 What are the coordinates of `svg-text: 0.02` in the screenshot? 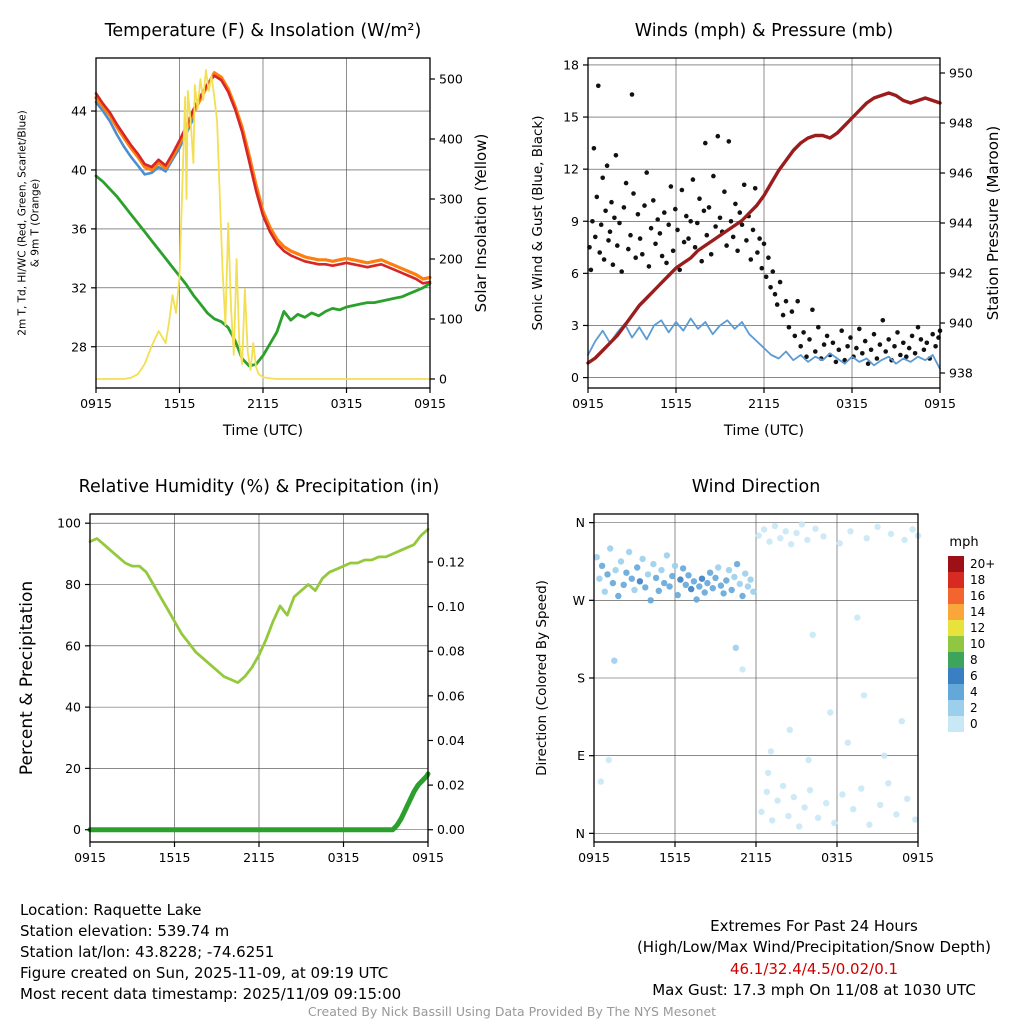 It's located at (451, 785).